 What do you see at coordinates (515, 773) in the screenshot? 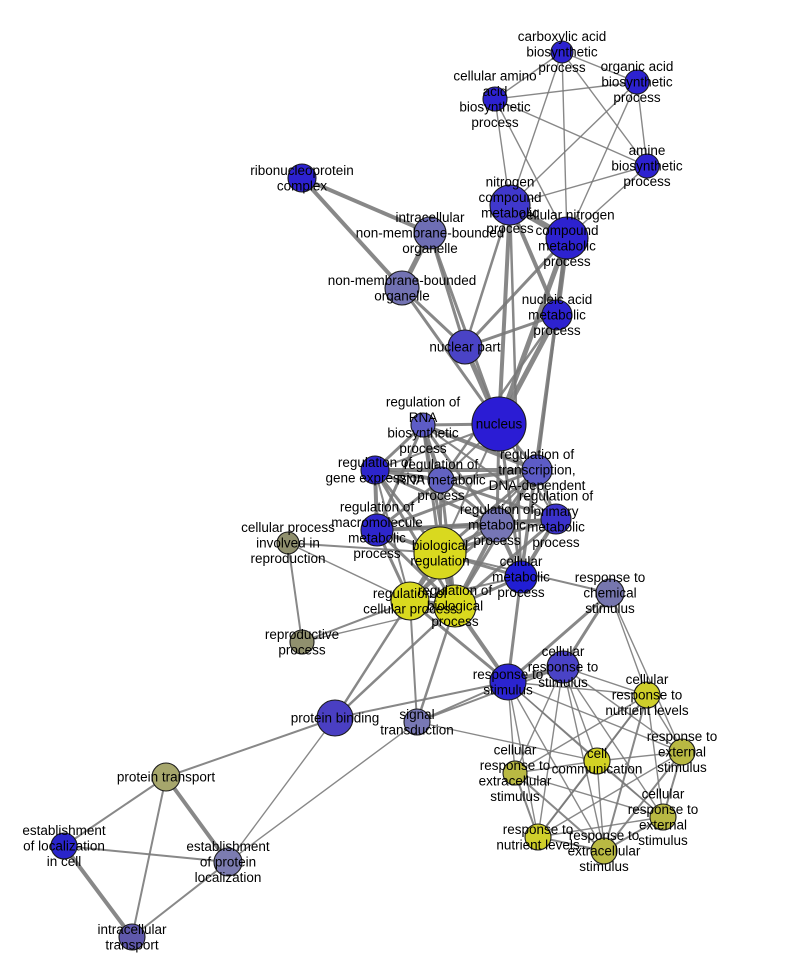
I see `node-n34` at bounding box center [515, 773].